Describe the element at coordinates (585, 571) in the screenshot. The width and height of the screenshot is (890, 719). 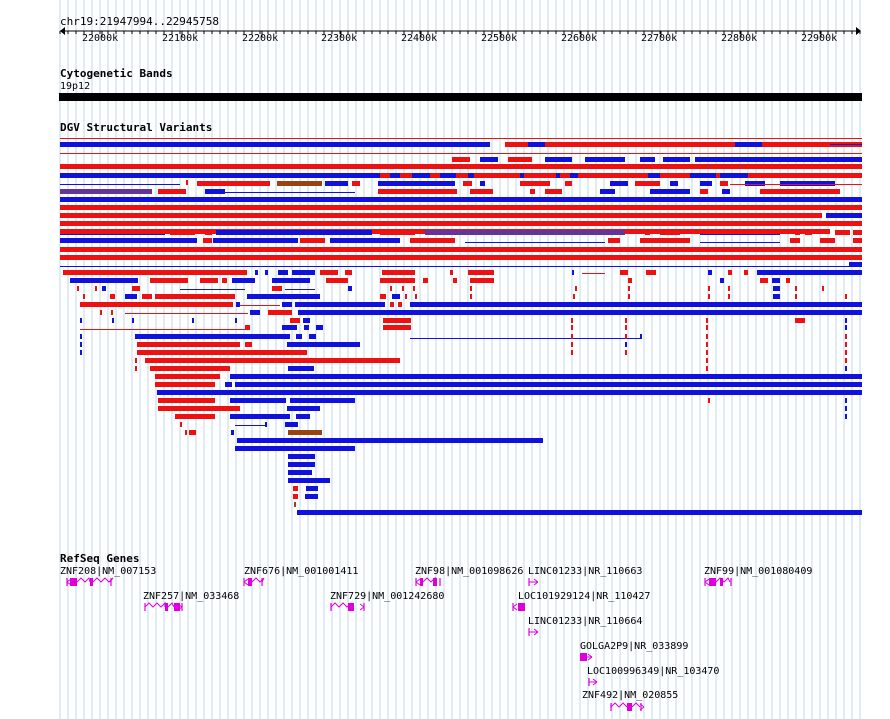
I see `gene-label: LINC01233|NR_110663` at that location.